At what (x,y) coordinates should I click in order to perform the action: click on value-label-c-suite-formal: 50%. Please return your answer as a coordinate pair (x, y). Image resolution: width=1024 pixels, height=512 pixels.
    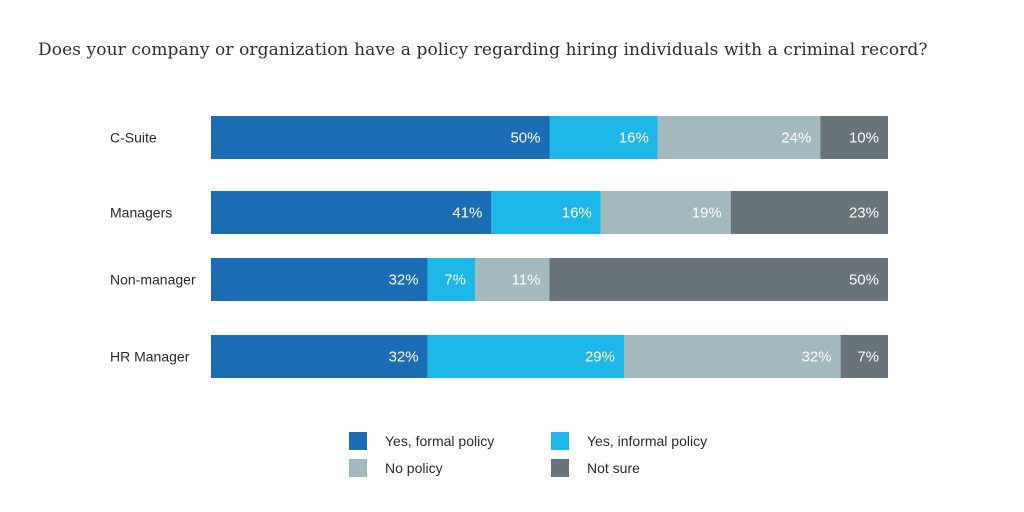
    Looking at the image, I should click on (525, 138).